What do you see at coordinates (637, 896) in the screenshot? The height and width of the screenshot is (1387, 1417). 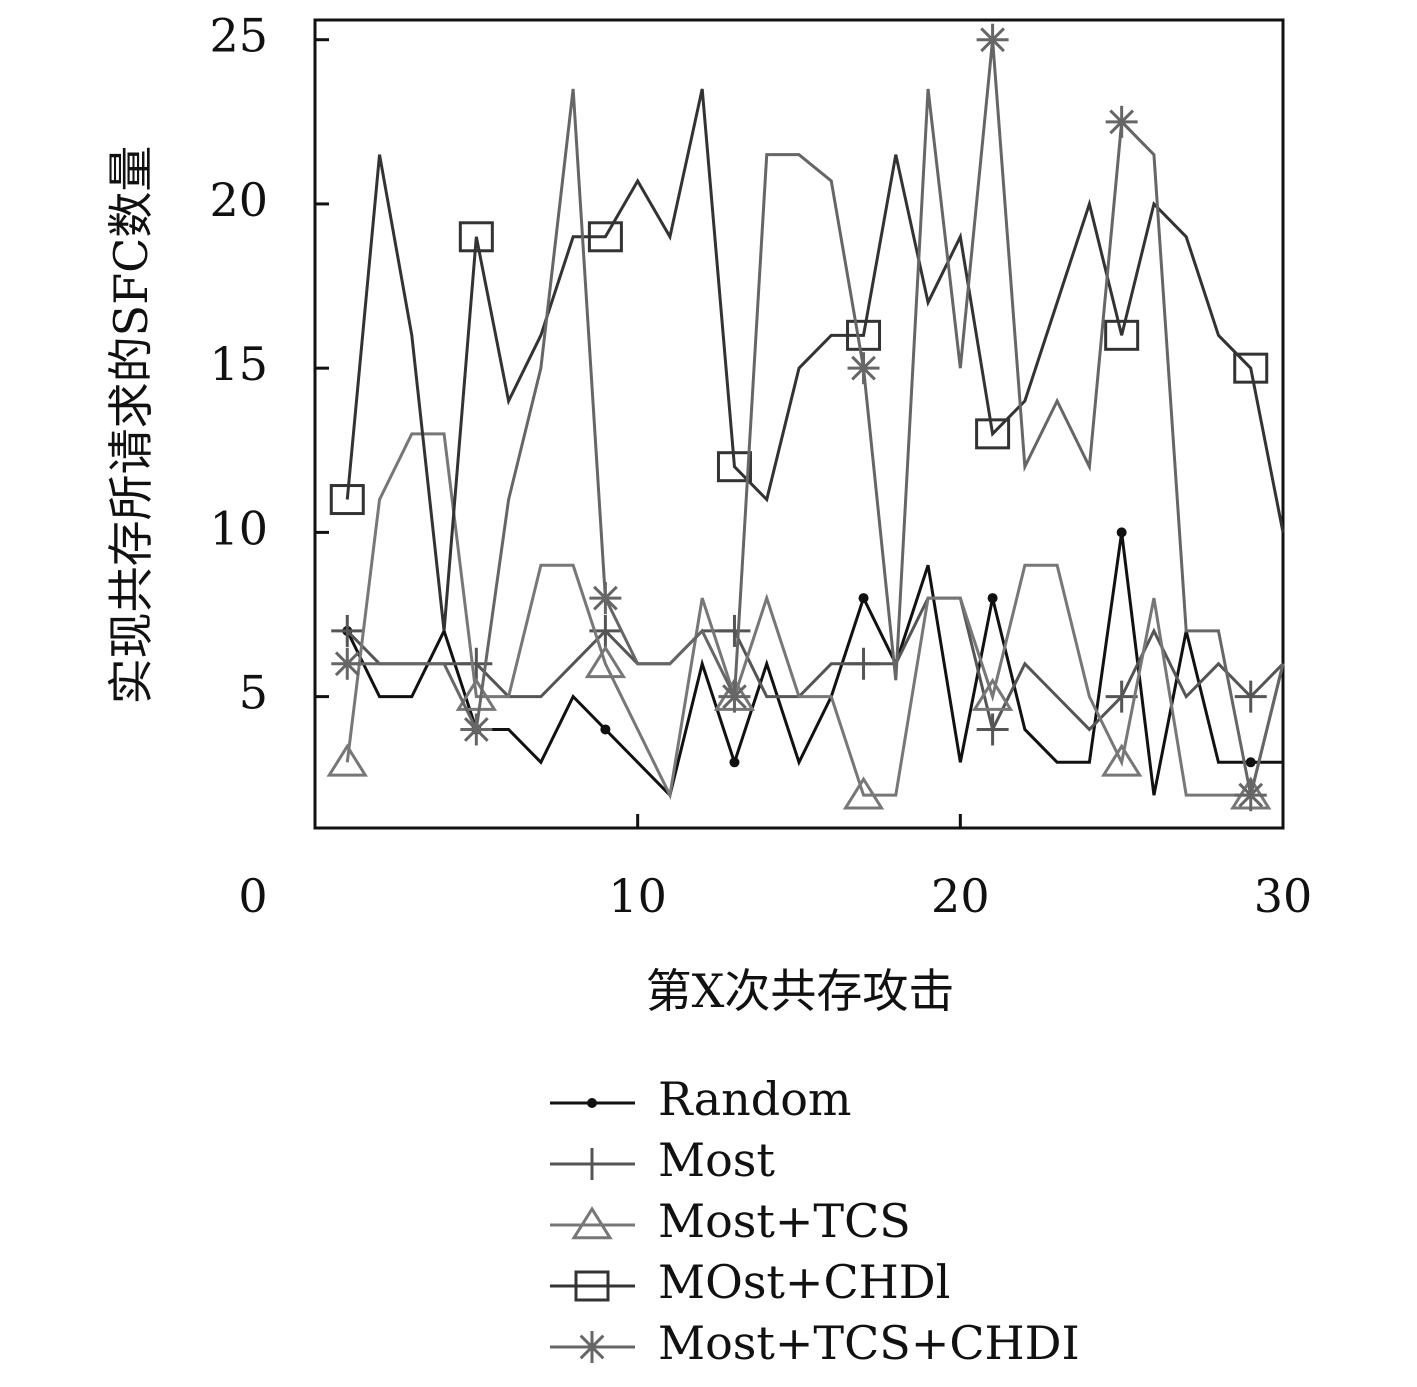 I see `x-tick-label: 10` at bounding box center [637, 896].